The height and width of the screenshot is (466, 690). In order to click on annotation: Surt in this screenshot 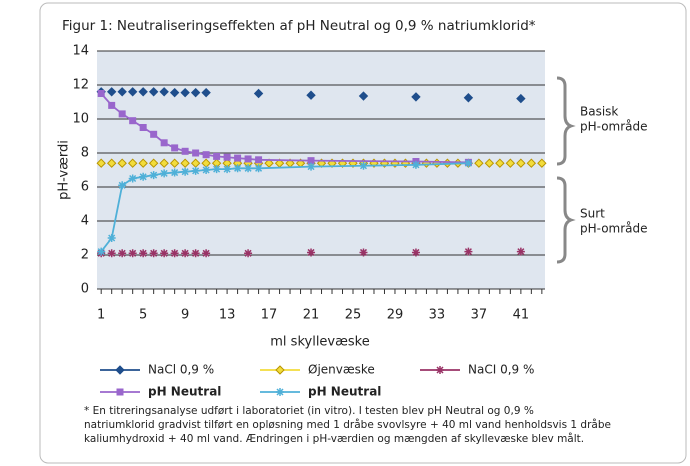, I will do `click(592, 214)`.